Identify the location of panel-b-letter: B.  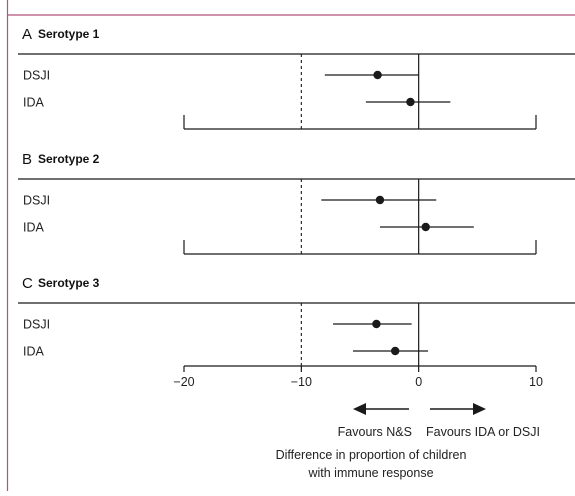
(27, 159).